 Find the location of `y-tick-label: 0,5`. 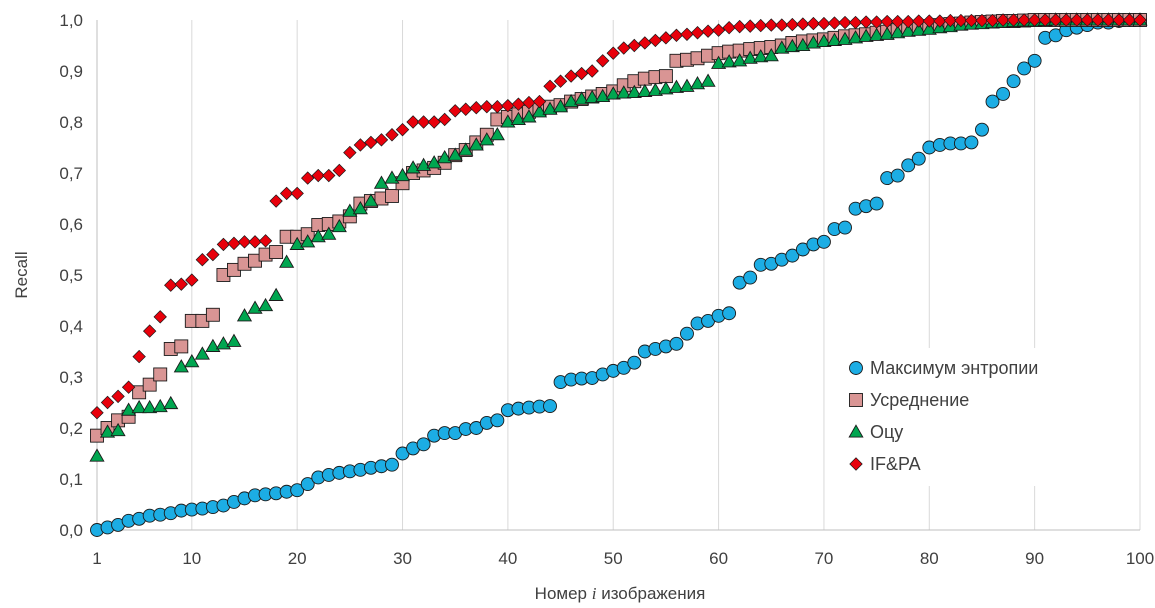

y-tick-label: 0,5 is located at coordinates (71, 275).